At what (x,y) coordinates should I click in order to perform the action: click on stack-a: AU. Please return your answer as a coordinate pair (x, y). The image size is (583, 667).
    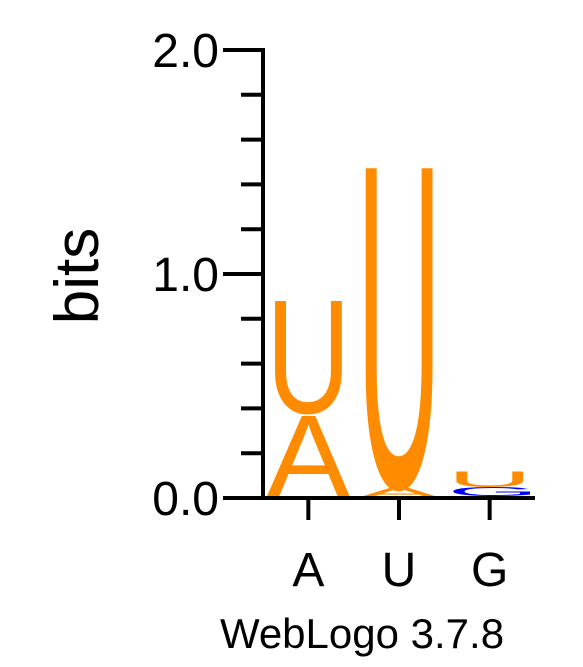
    Looking at the image, I should click on (308, 395).